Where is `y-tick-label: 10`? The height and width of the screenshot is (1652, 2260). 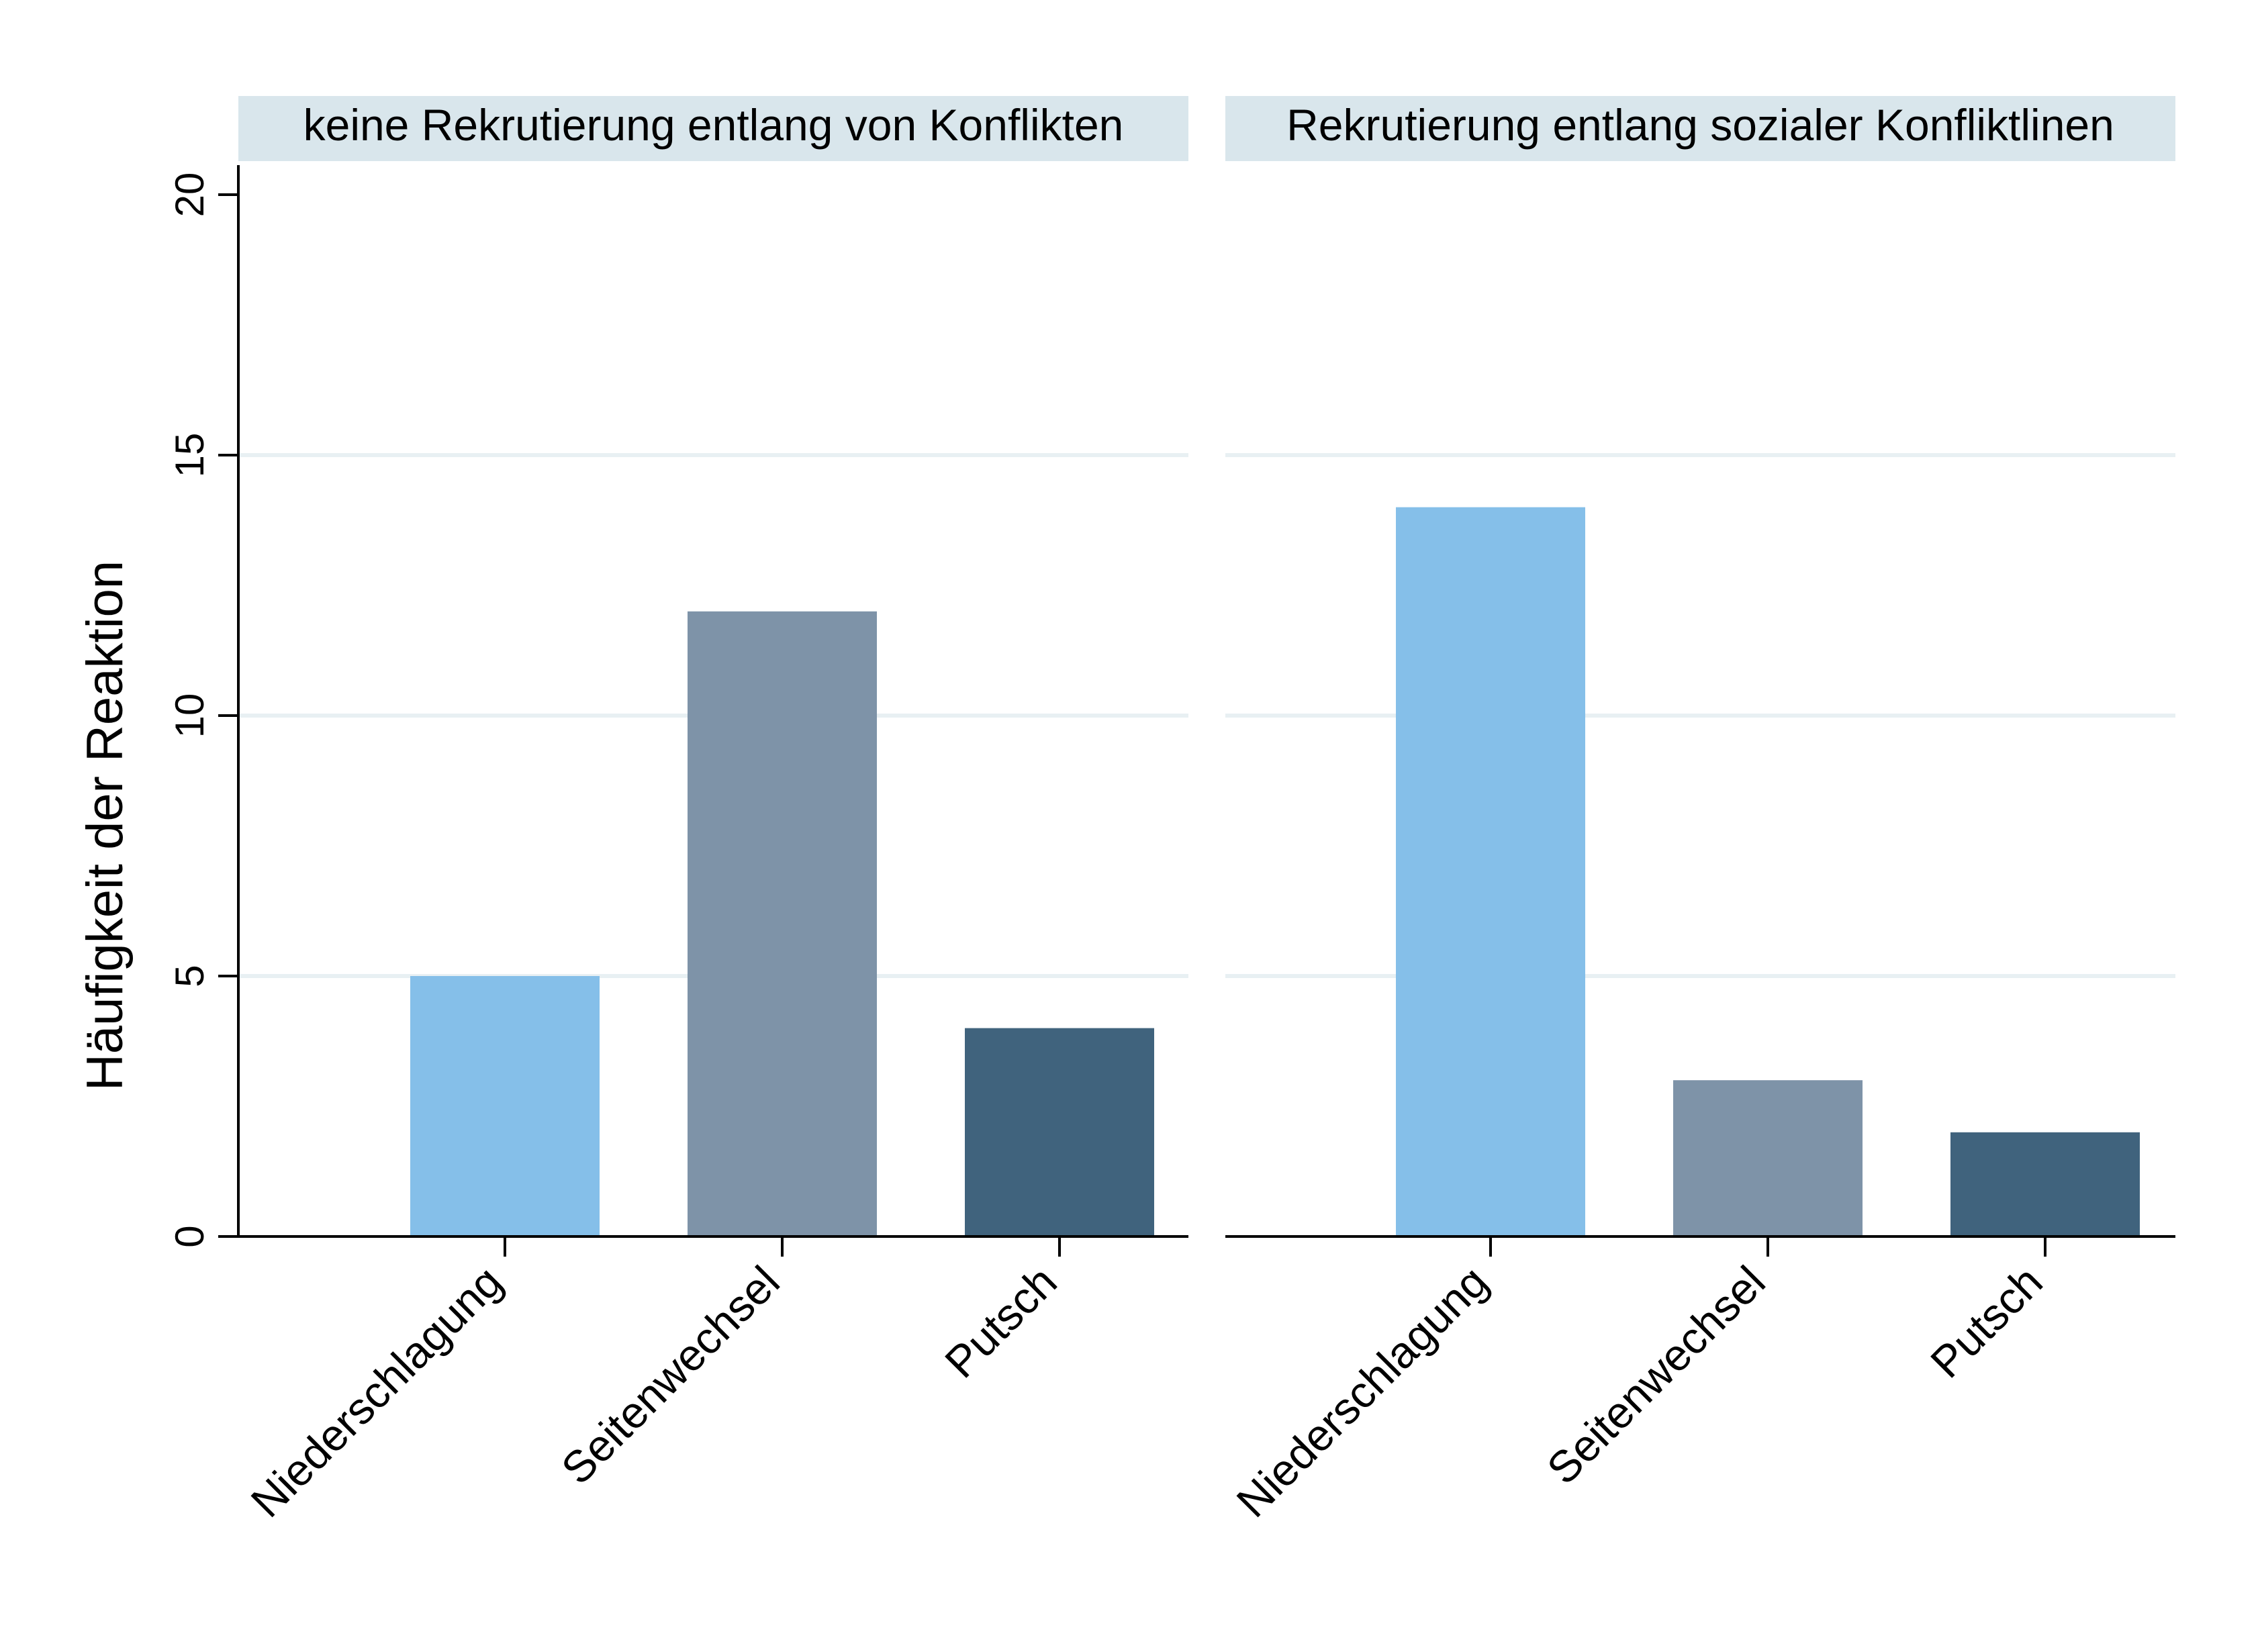
y-tick-label: 10 is located at coordinates (189, 716).